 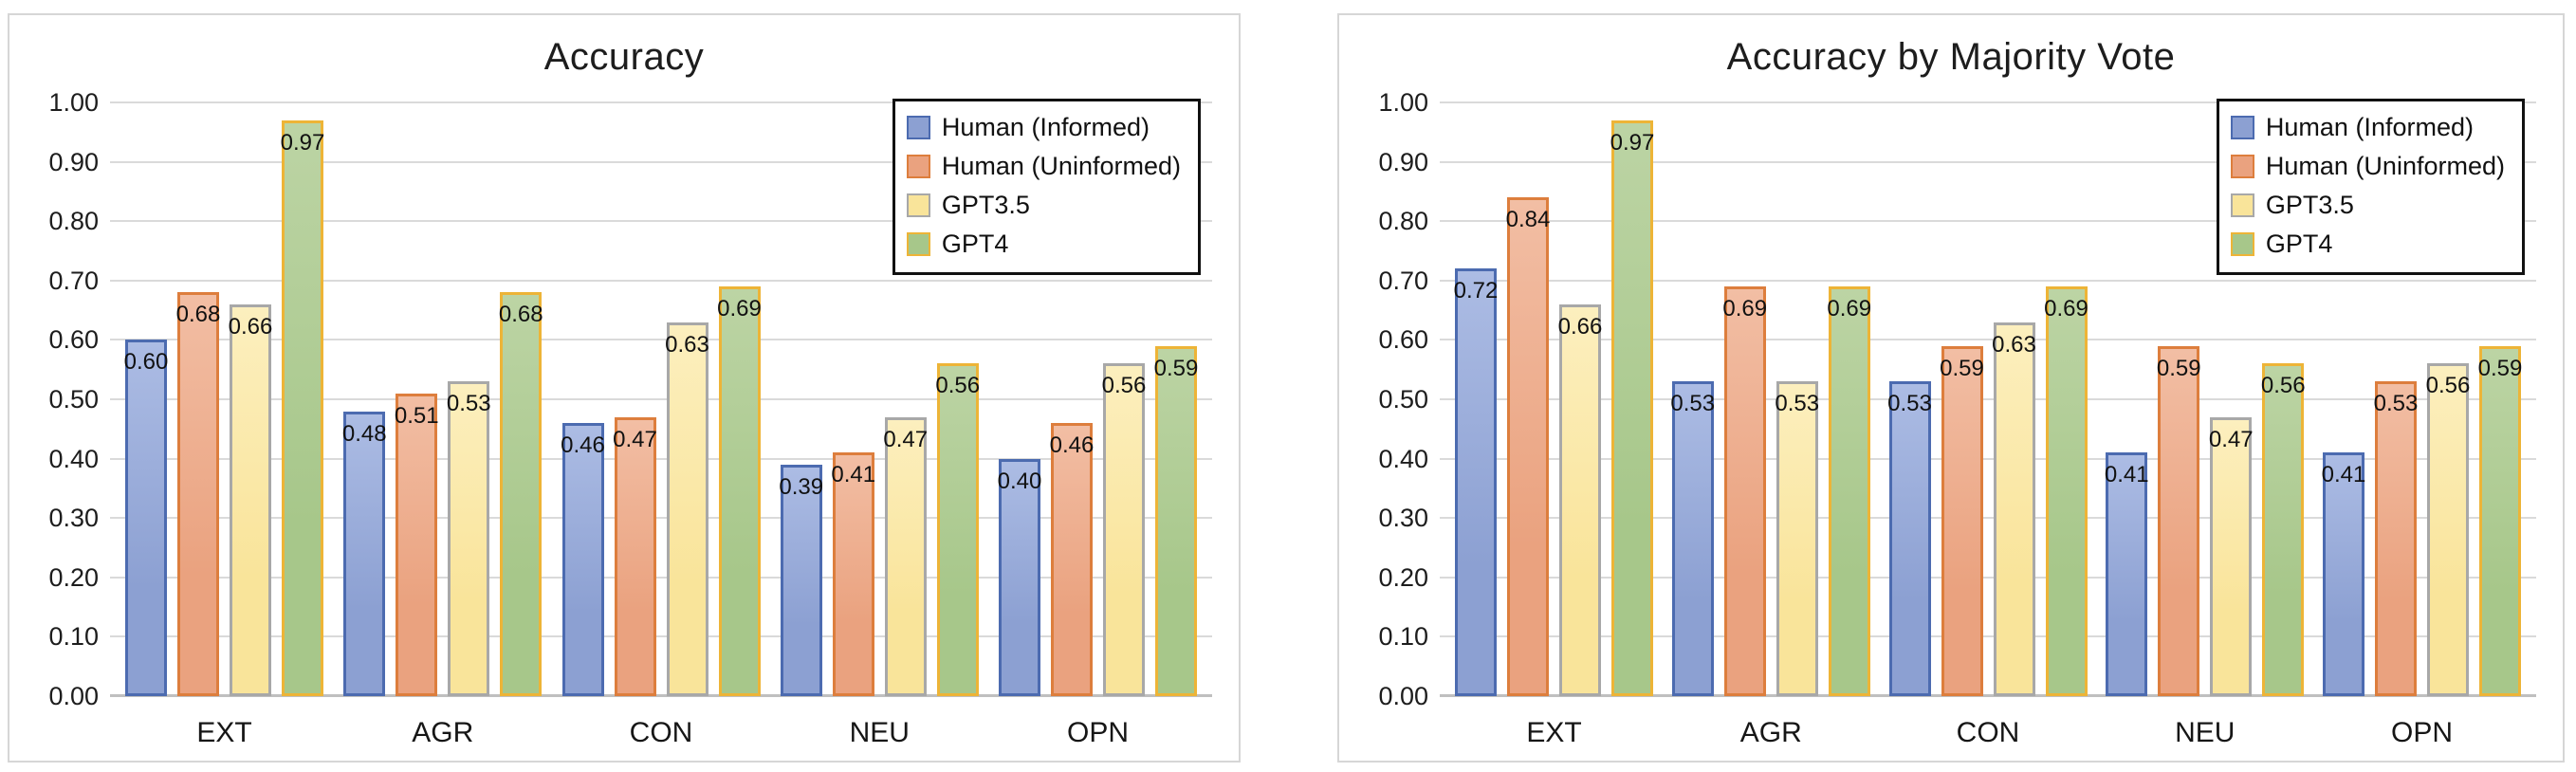 I want to click on legend-label: Human (Informed), so click(x=1045, y=127).